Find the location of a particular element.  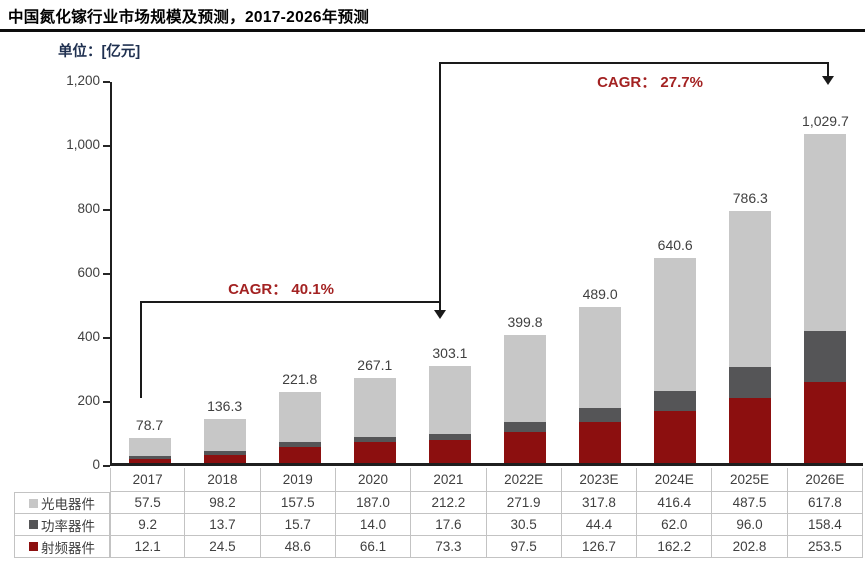

table-value: 48.6 is located at coordinates (298, 547).